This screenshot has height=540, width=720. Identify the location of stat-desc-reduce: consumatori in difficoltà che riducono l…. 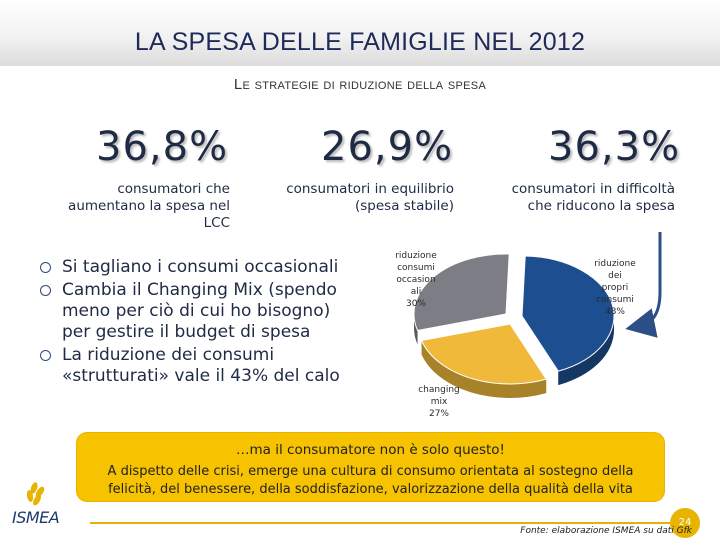
(576, 198).